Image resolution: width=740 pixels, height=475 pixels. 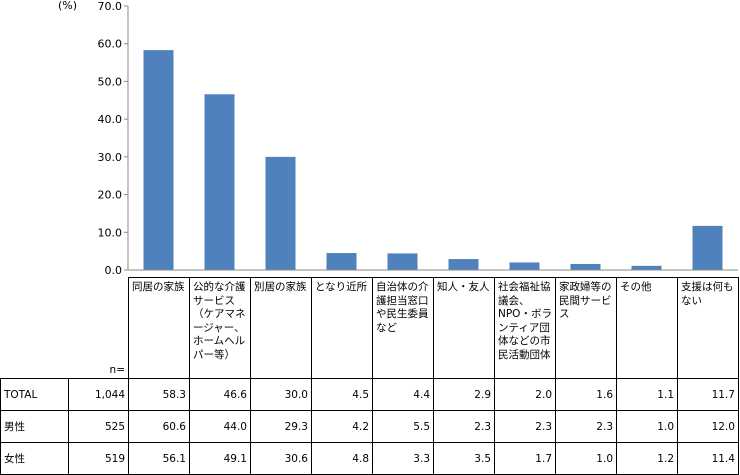 What do you see at coordinates (159, 458) in the screenshot?
I see `table-cell: 56.1` at bounding box center [159, 458].